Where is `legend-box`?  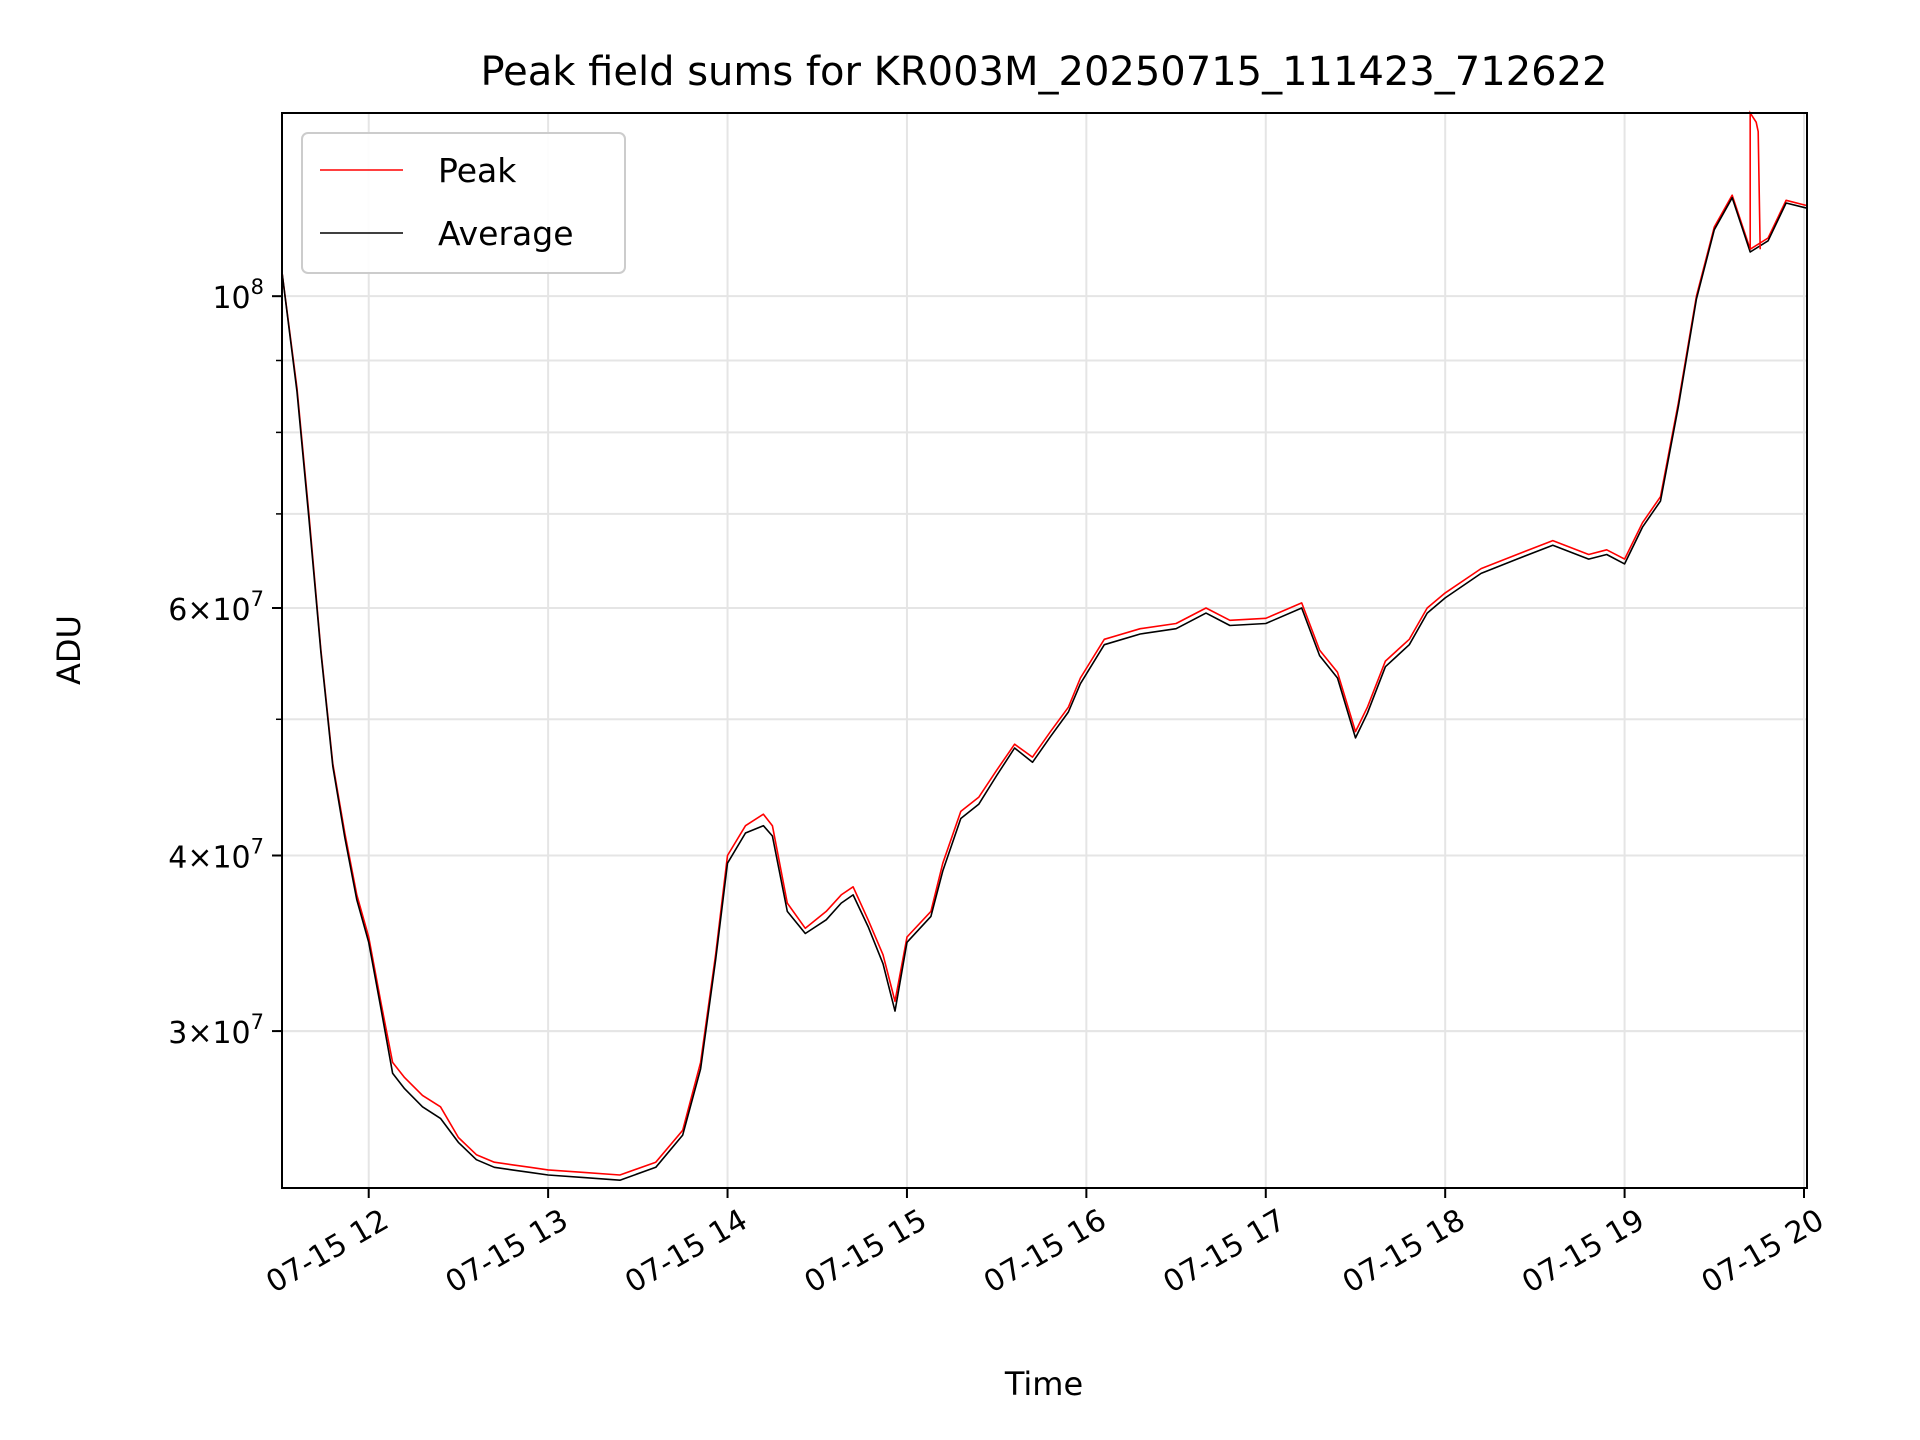
legend-box is located at coordinates (463, 203).